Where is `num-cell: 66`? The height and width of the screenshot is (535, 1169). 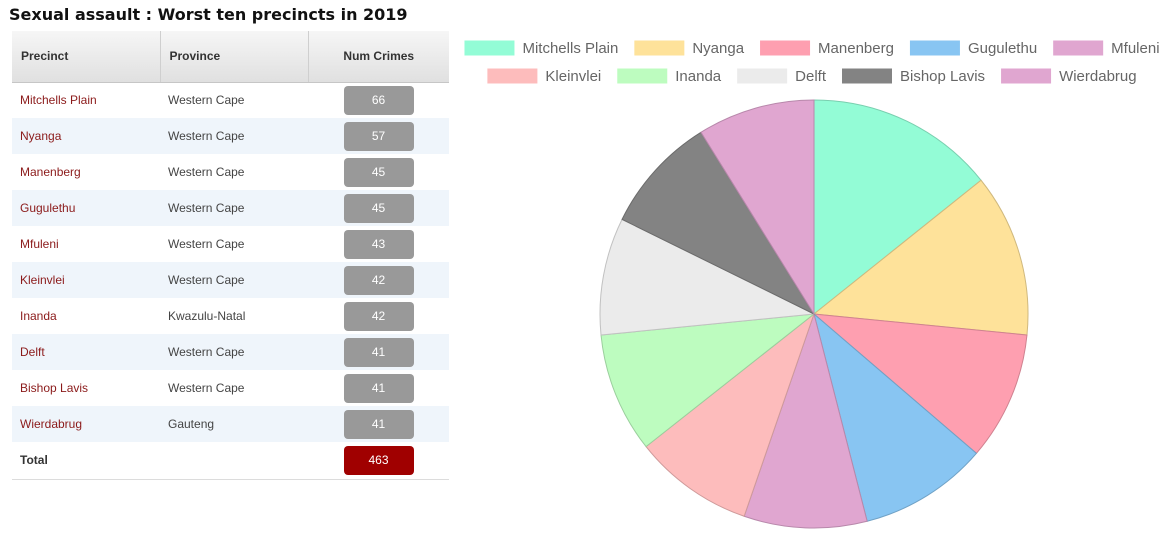 num-cell: 66 is located at coordinates (378, 100).